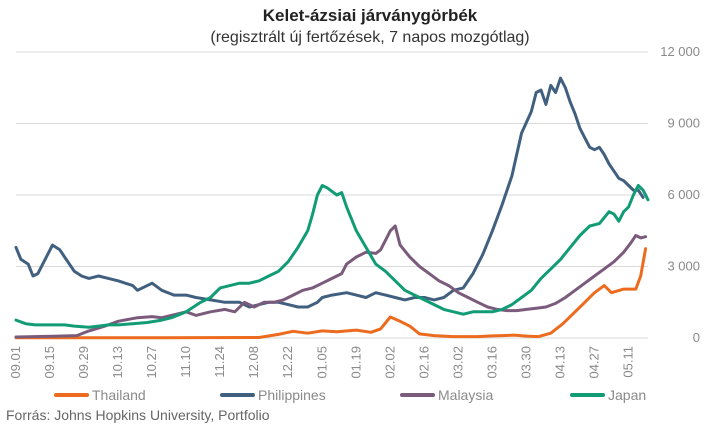  Describe the element at coordinates (83, 362) in the screenshot. I see `x-tick-label: 09.29` at that location.